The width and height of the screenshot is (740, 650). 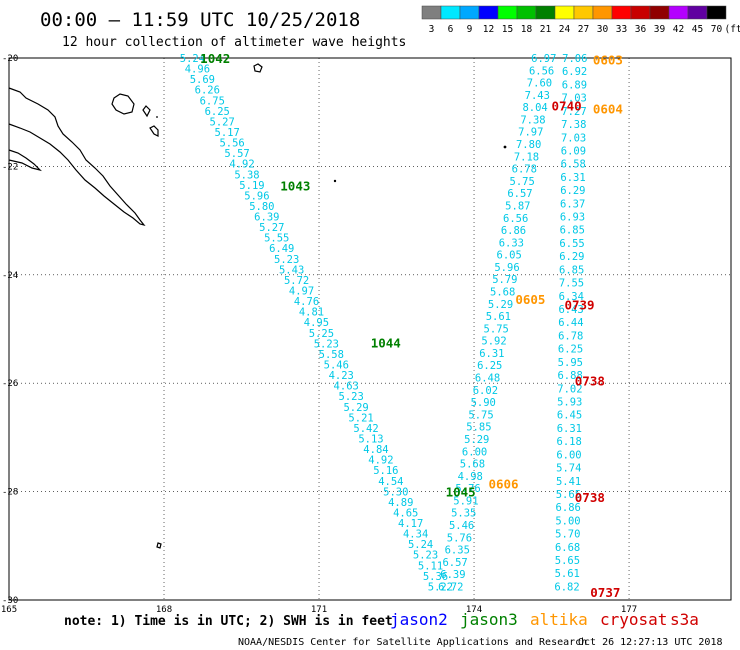 What do you see at coordinates (212, 101) in the screenshot?
I see `swh-value: 6.75` at bounding box center [212, 101].